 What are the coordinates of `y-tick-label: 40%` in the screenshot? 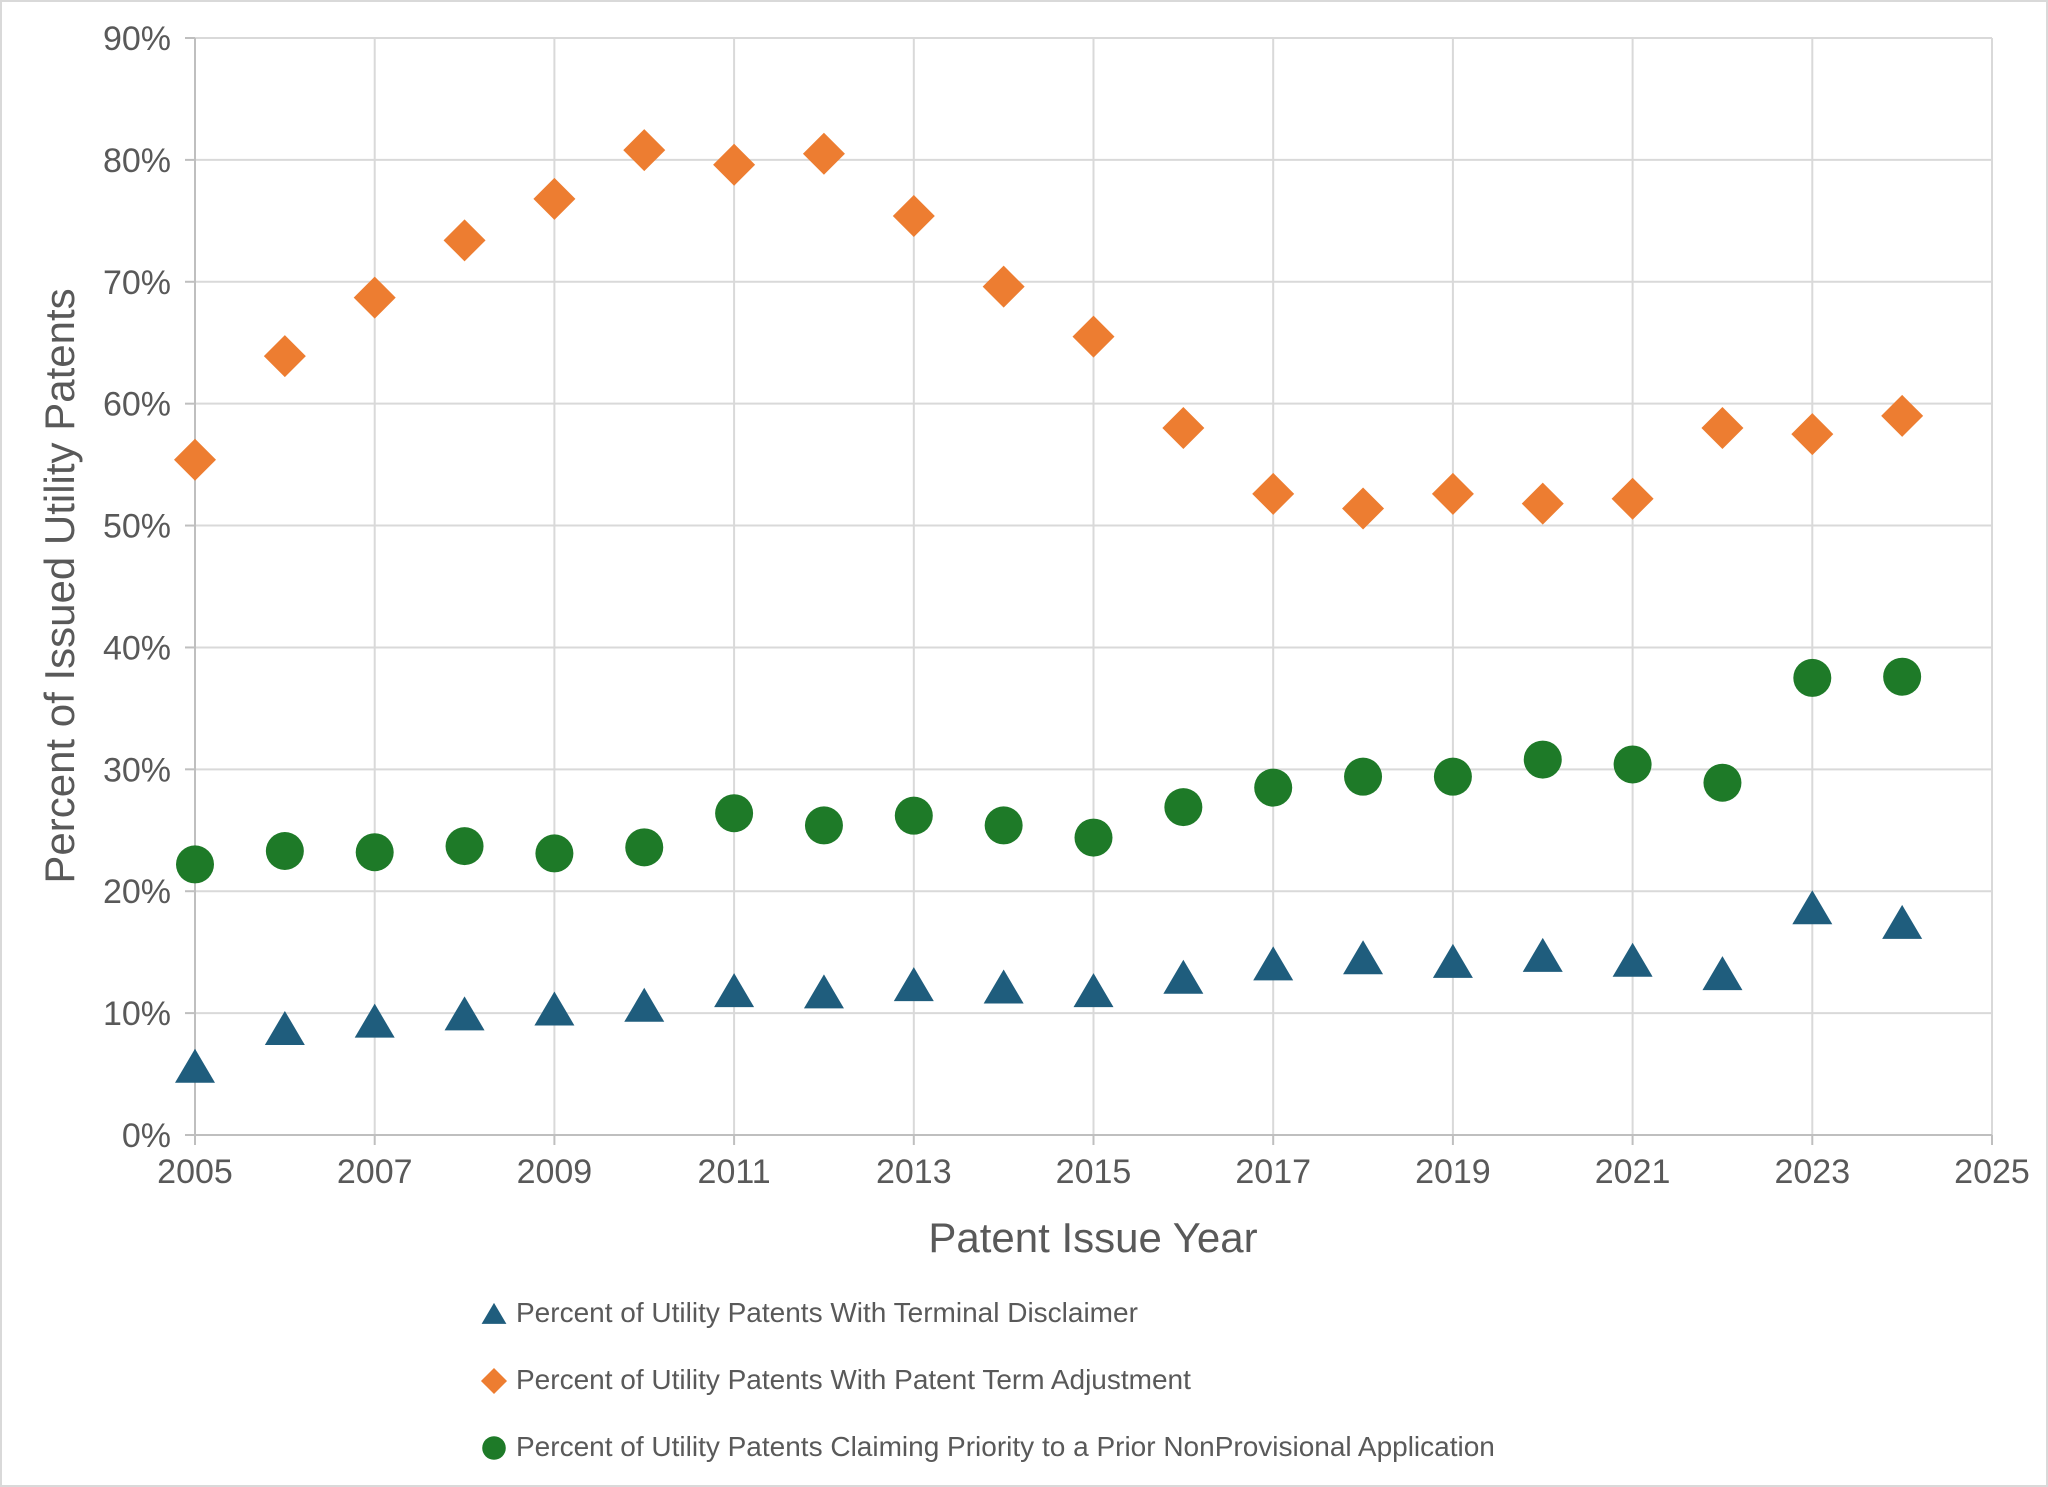 It's located at (137, 648).